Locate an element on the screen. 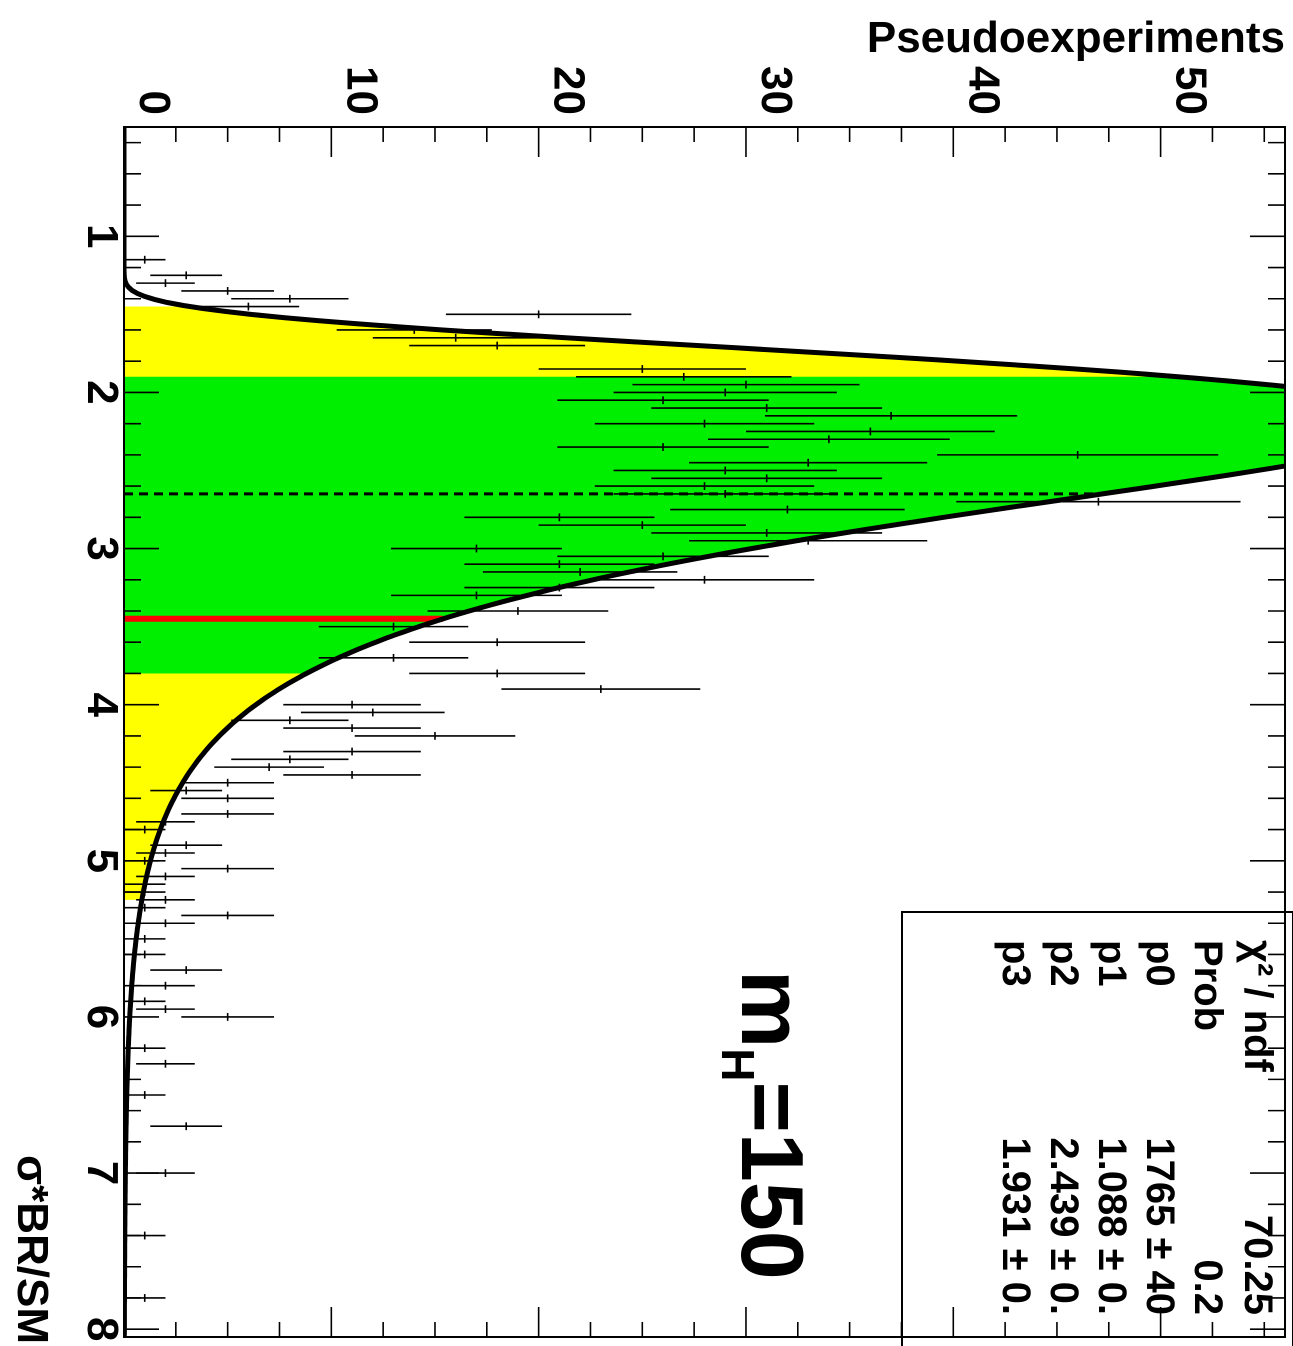  stats-label: Prob is located at coordinates (1208, 985).